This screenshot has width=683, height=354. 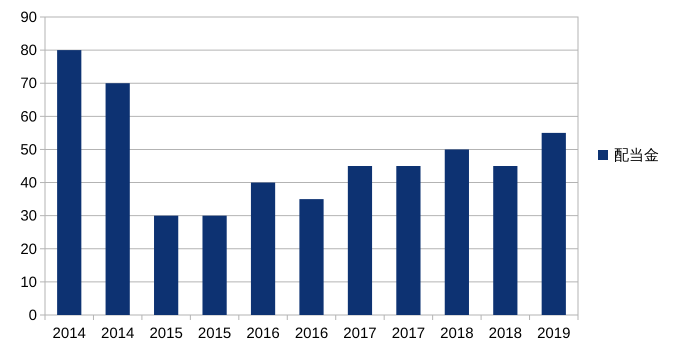 What do you see at coordinates (28, 117) in the screenshot?
I see `y-tick-label: 60` at bounding box center [28, 117].